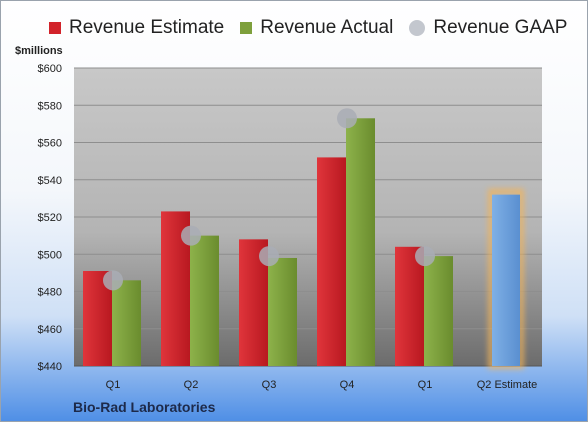 This screenshot has width=588, height=422. Describe the element at coordinates (39, 51) in the screenshot. I see `y-axis-unit-label: $millions` at that location.